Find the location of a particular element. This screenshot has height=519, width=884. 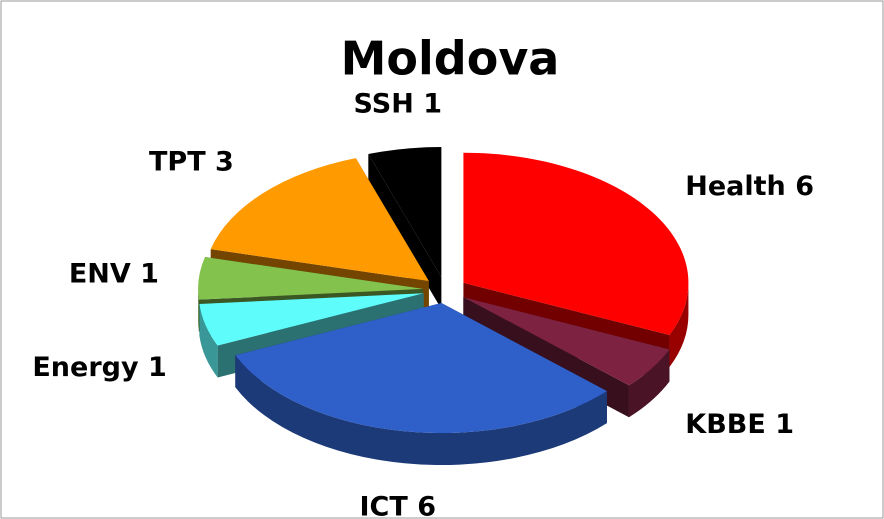

label-value: 3 is located at coordinates (224, 161).